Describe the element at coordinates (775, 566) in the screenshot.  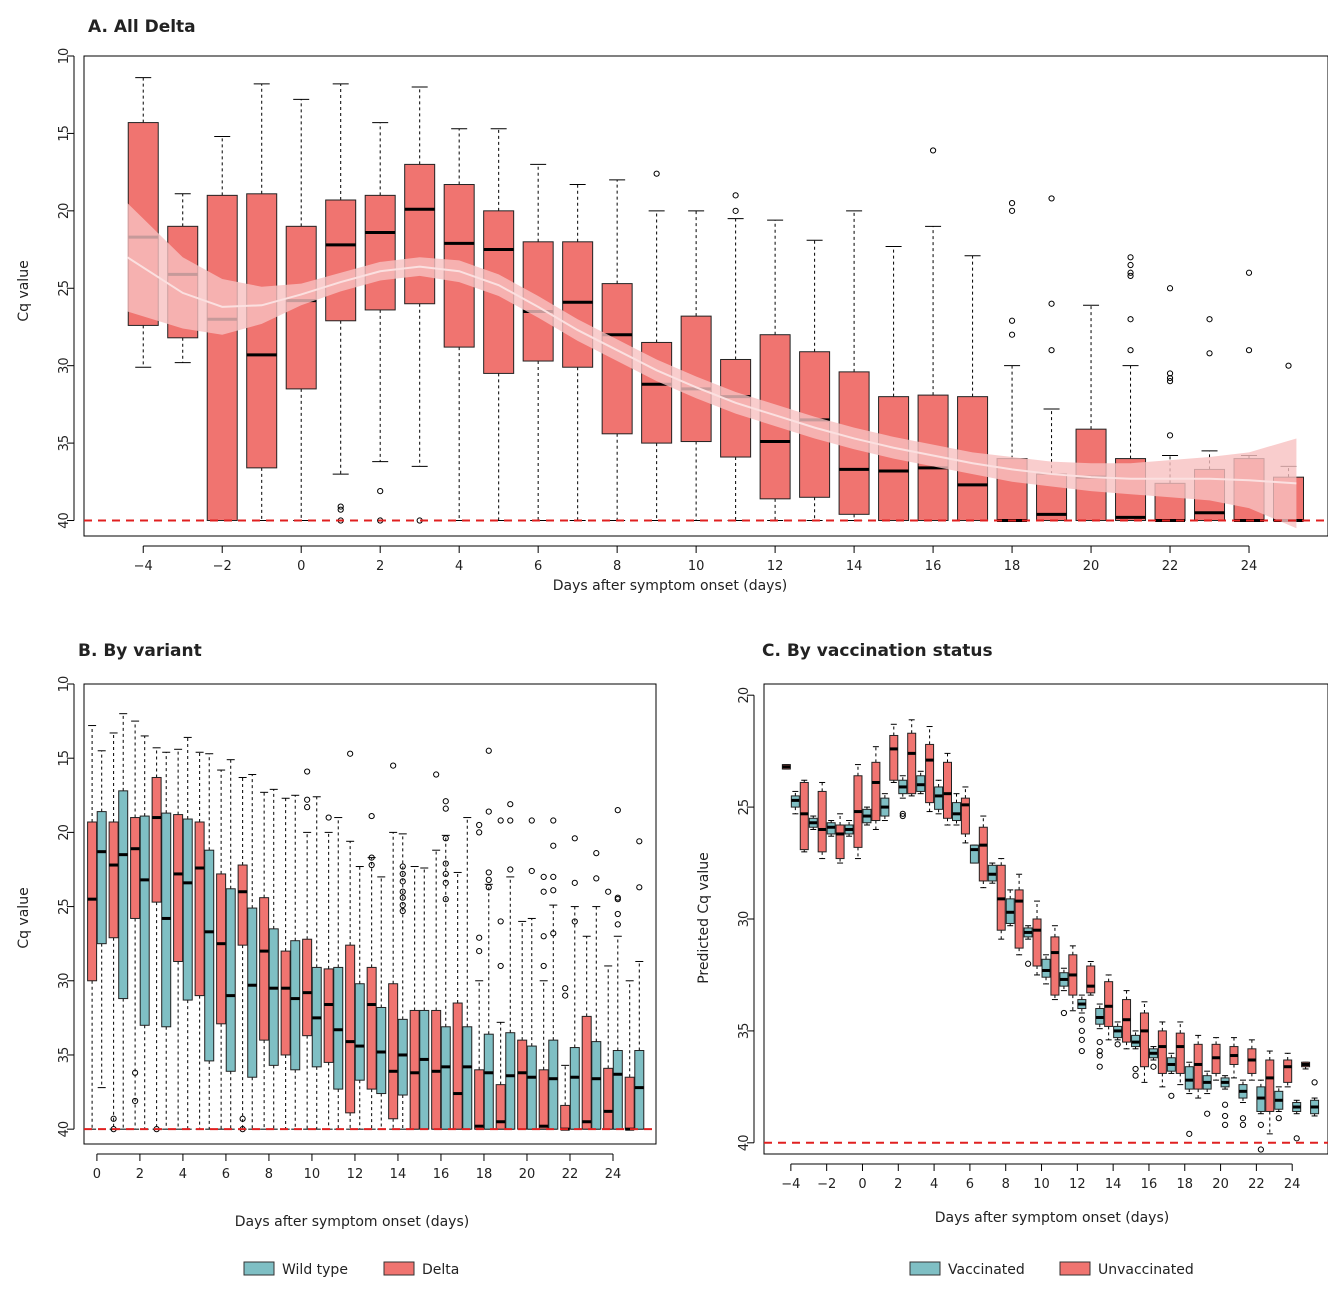
I see `panel-a-x-tick-label: 12` at that location.